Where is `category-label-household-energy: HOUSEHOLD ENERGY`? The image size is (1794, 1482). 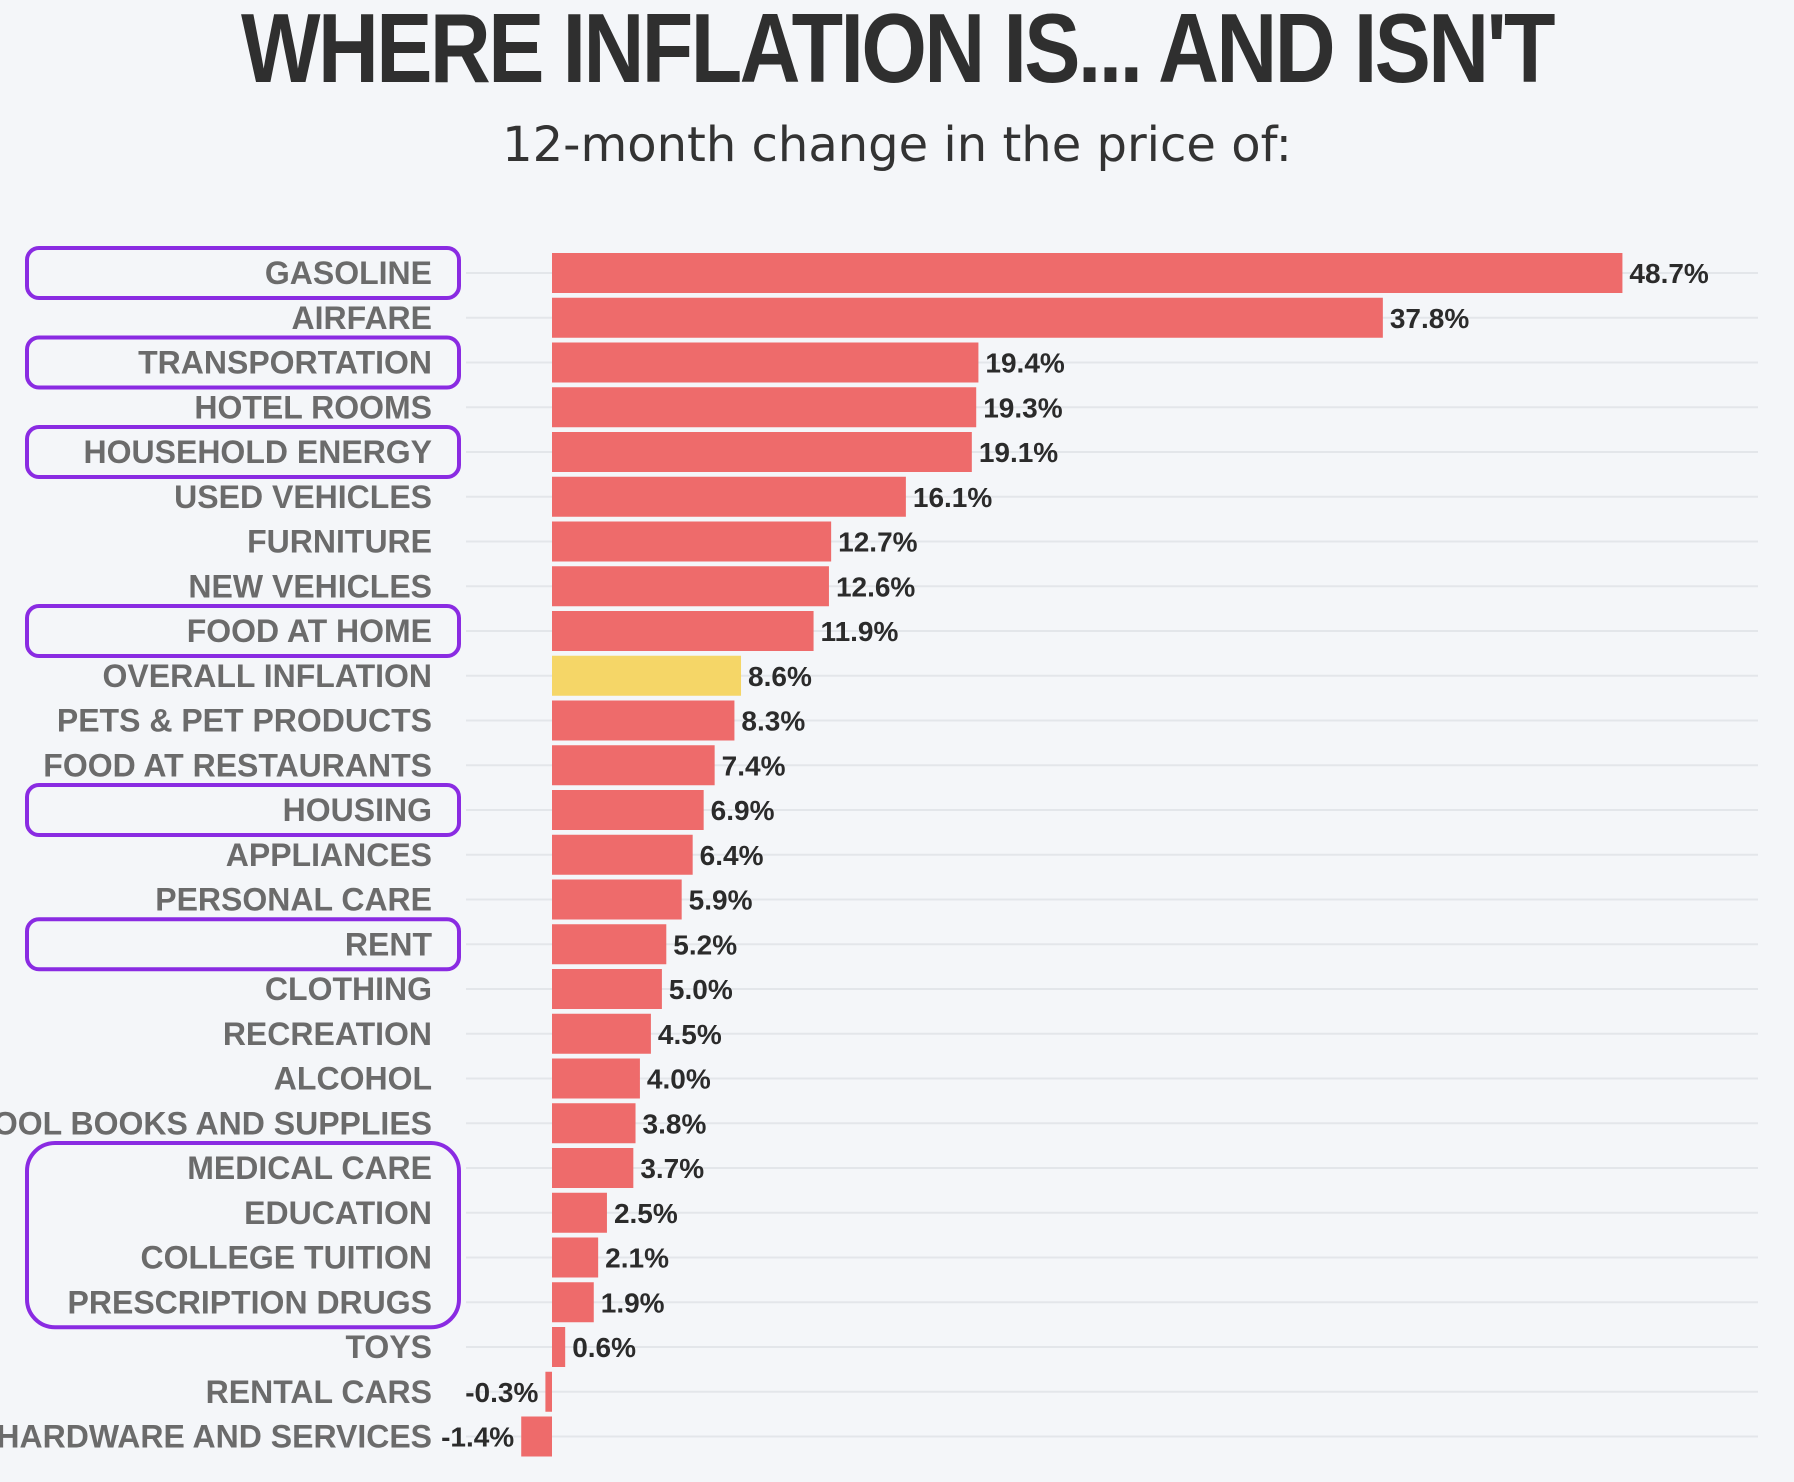 category-label-household-energy: HOUSEHOLD ENERGY is located at coordinates (258, 452).